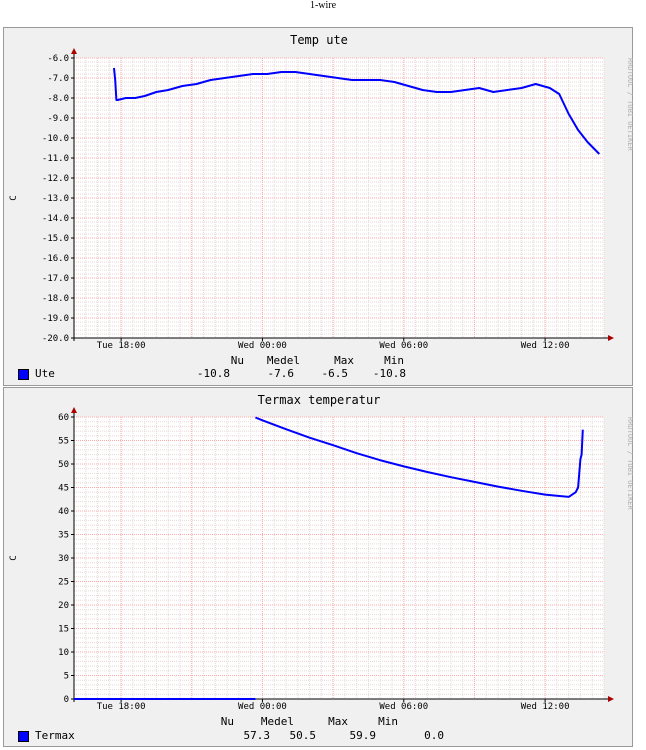  Describe the element at coordinates (55, 139) in the screenshot. I see `y-tick-label: -10.0` at that location.